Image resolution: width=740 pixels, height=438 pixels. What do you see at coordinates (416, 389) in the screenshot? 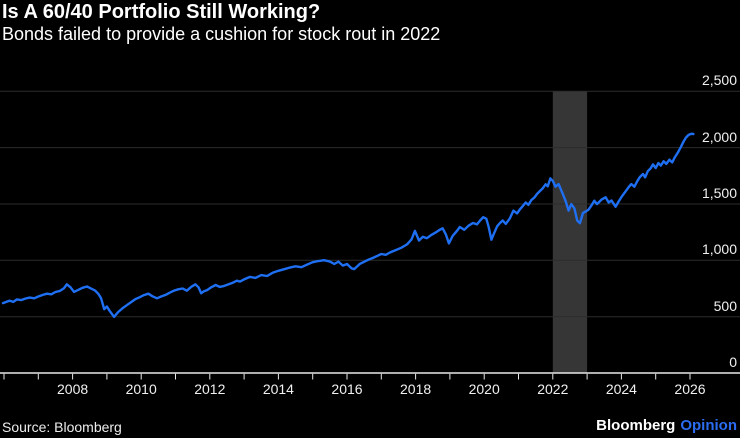
I see `x-axis-label-2018: 2018` at bounding box center [416, 389].